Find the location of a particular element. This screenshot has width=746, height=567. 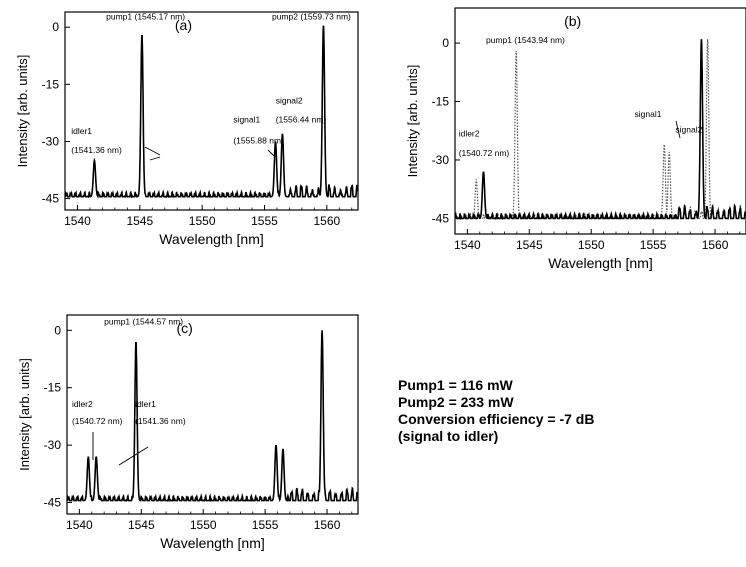

peak-annotation: (1555.88 nm) is located at coordinates (258, 140).